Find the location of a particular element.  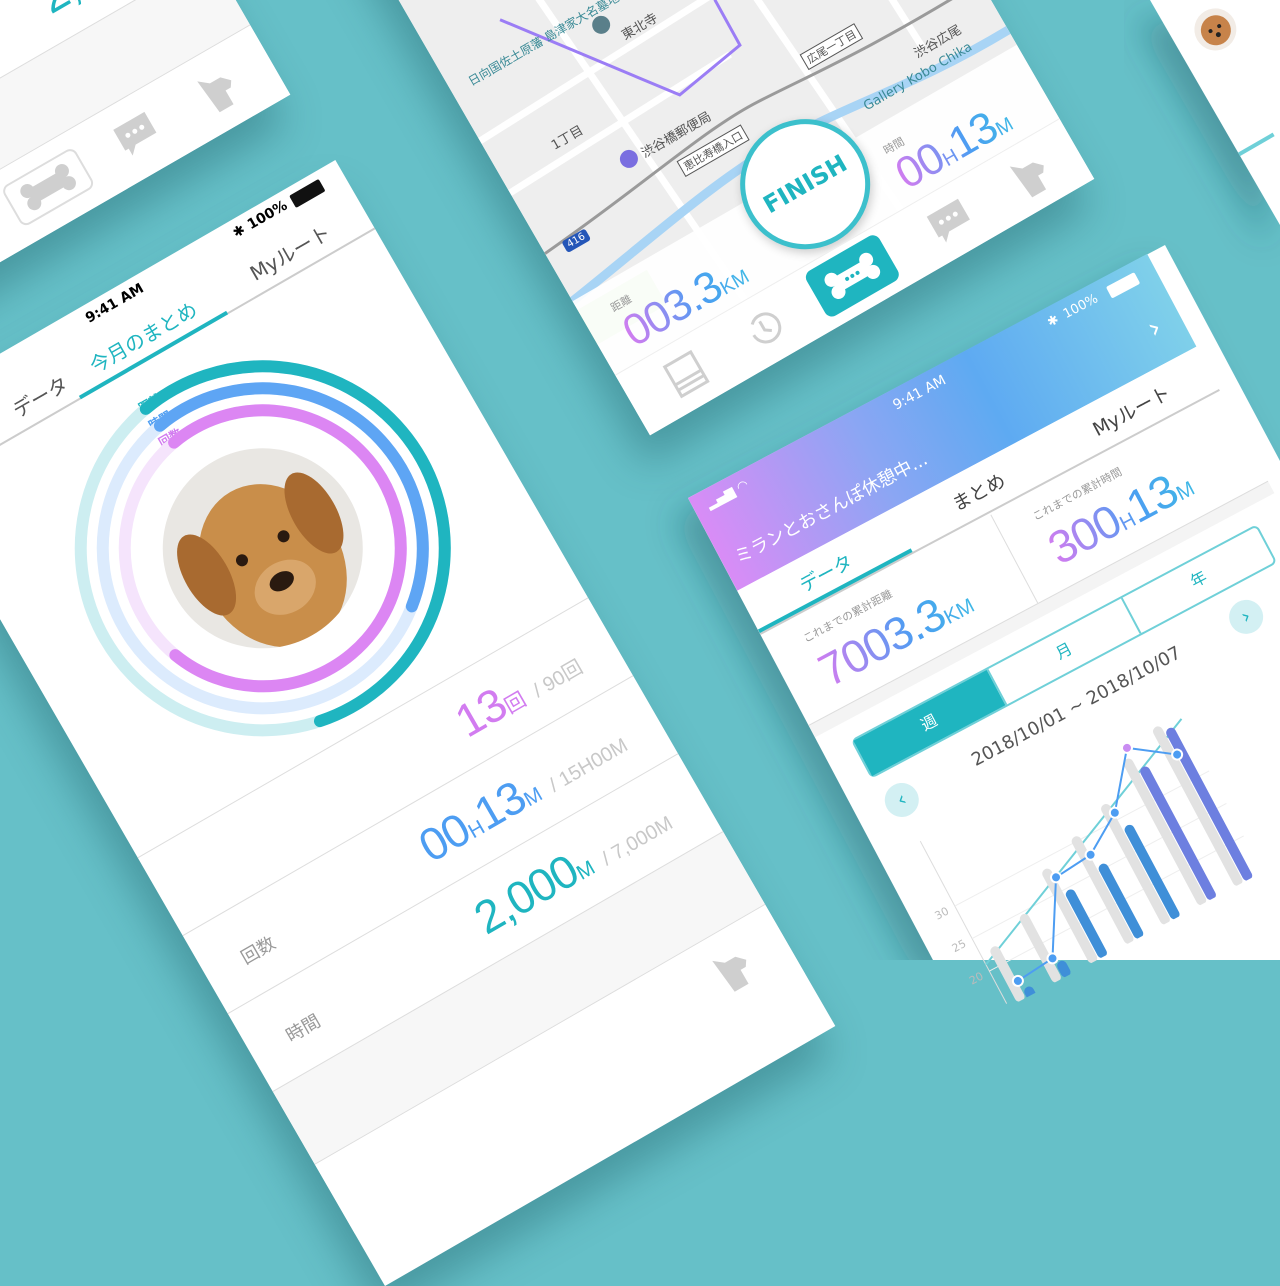

row-label: 時間 is located at coordinates (303, 1028).